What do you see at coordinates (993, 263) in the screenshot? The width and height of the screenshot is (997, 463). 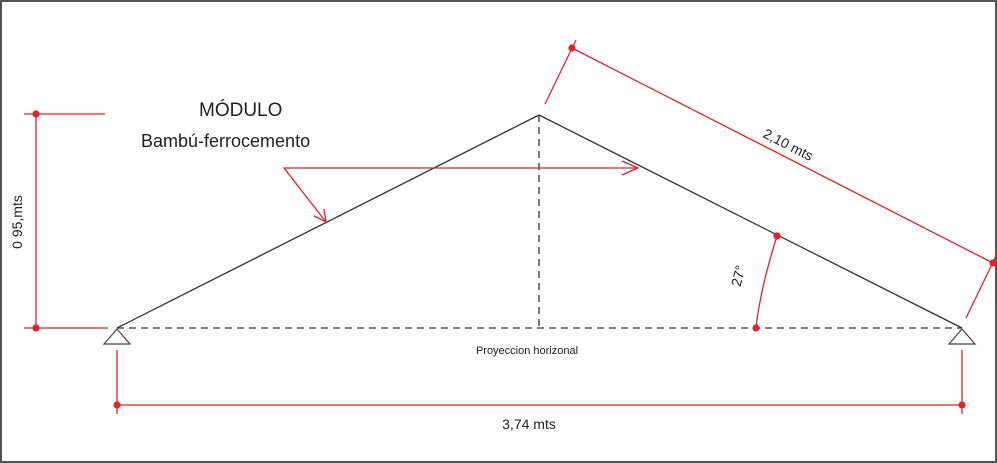 I see `slope-bottom-point` at bounding box center [993, 263].